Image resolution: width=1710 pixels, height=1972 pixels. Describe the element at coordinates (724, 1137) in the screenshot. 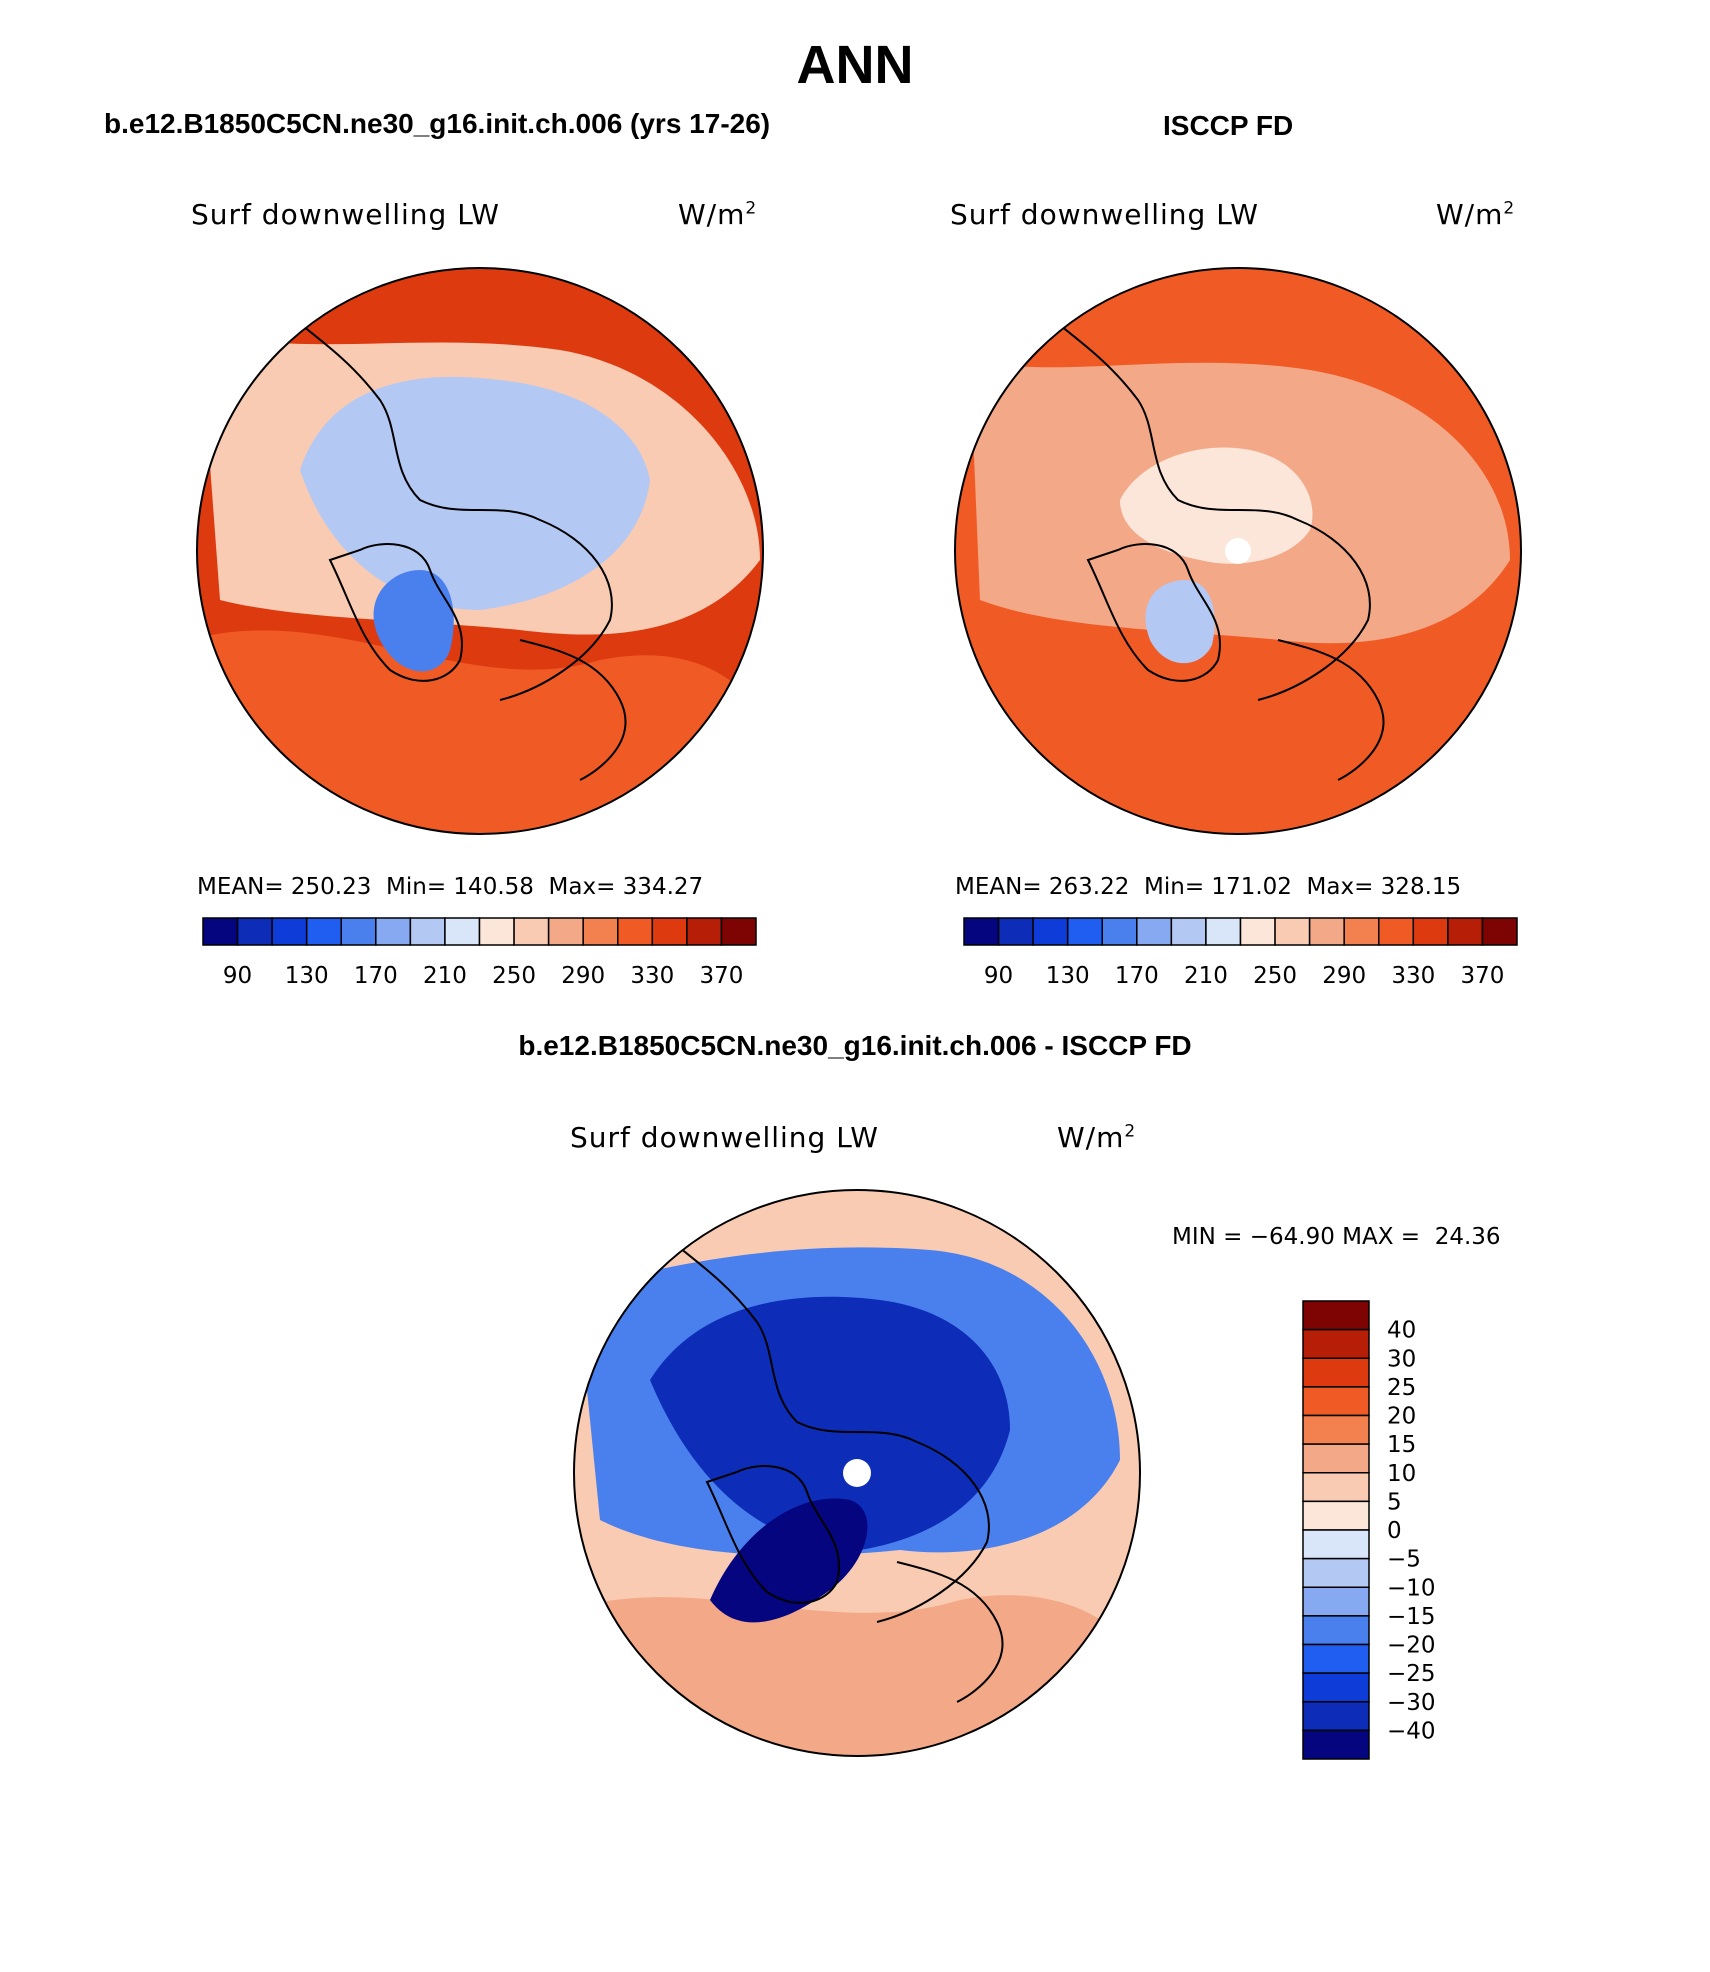

I see `diff-variable-label: Surf downwelling LW` at that location.